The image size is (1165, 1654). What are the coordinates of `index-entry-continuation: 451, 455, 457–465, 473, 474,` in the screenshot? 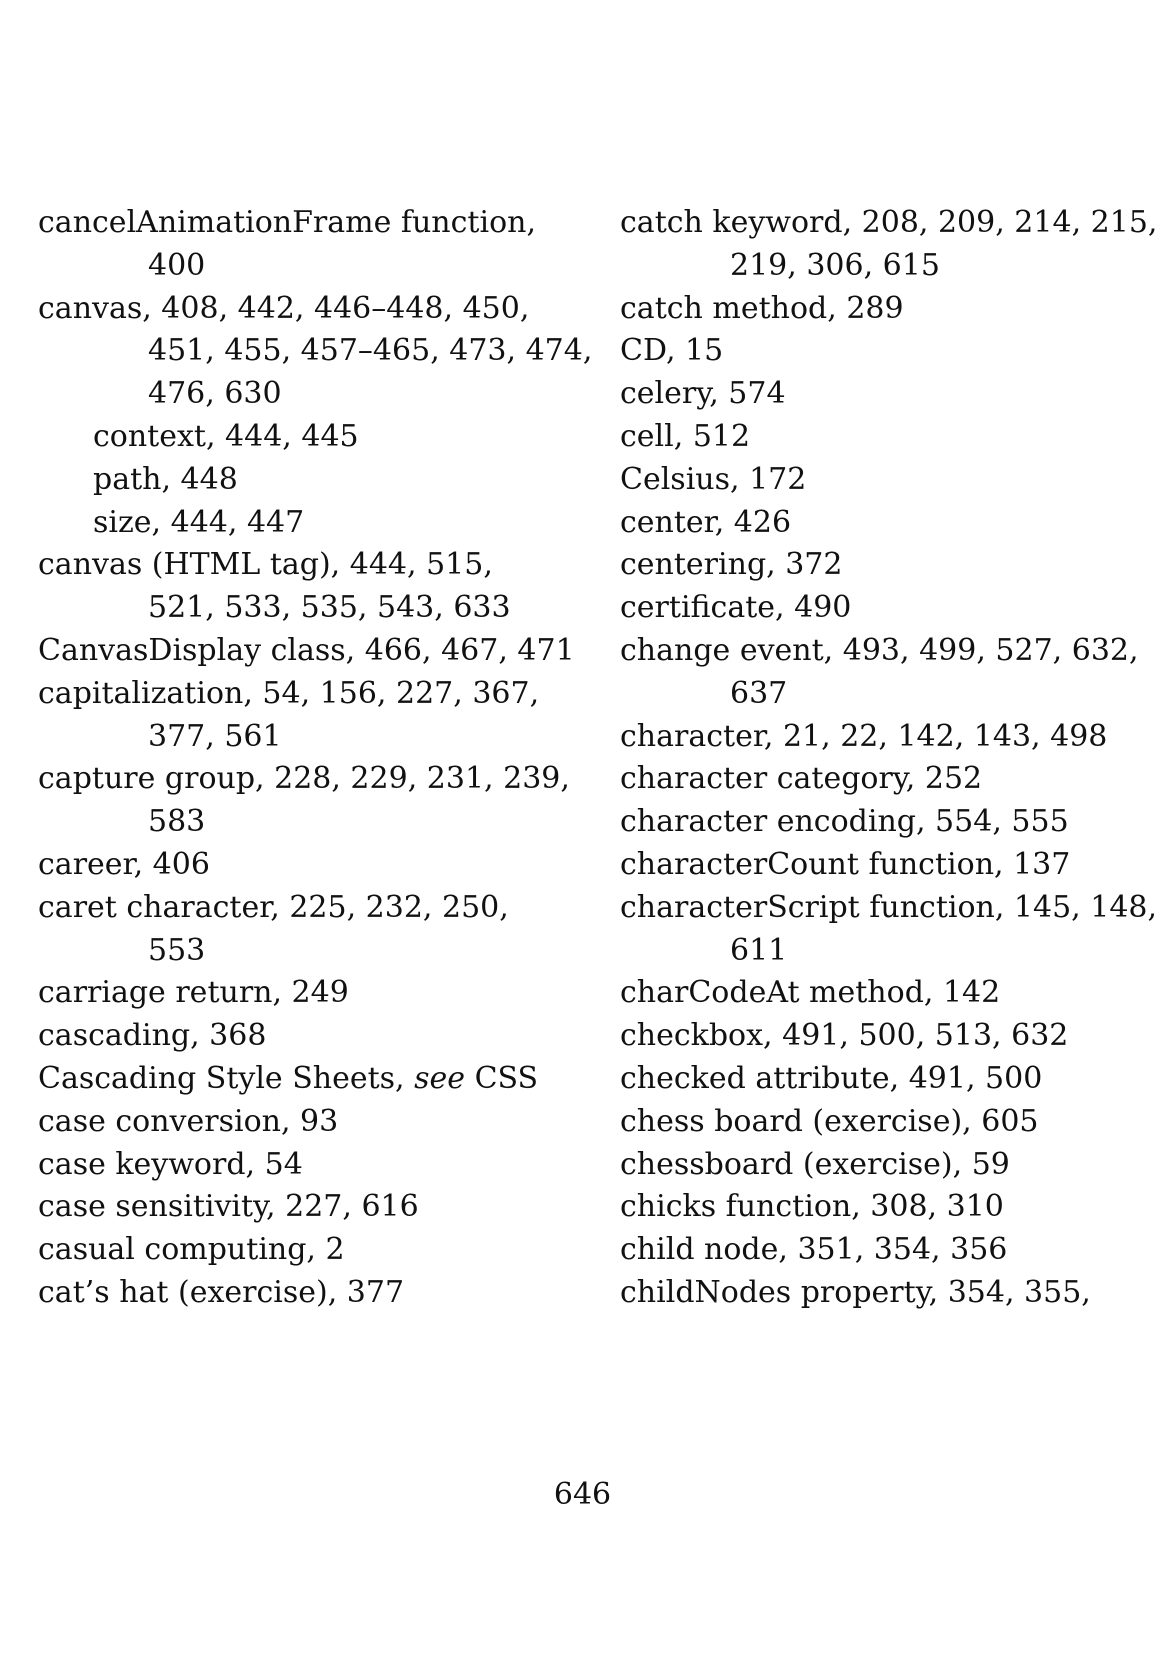 It's located at (315, 351).